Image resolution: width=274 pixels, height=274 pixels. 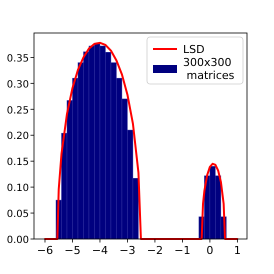 What do you see at coordinates (237, 250) in the screenshot?
I see `x-tick-label: 1` at bounding box center [237, 250].